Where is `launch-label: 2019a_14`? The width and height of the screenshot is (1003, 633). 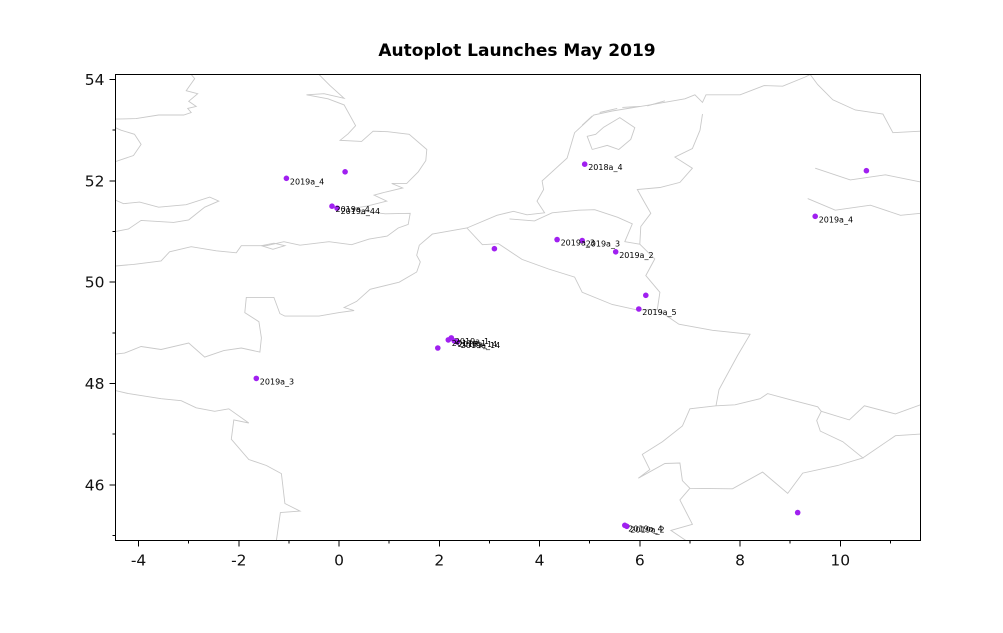 launch-label: 2019a_14 is located at coordinates (480, 345).